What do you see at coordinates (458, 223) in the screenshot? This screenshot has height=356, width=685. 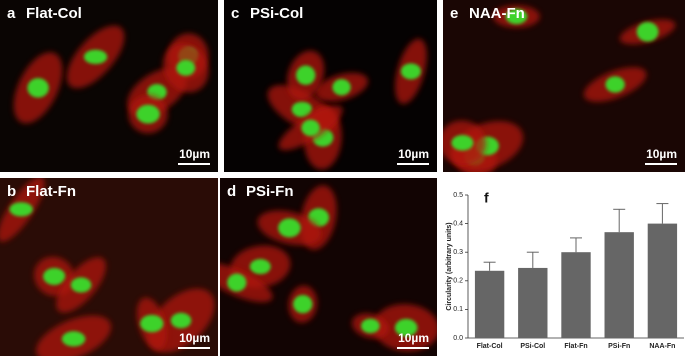 I see `y-tick-label: 0.4` at bounding box center [458, 223].